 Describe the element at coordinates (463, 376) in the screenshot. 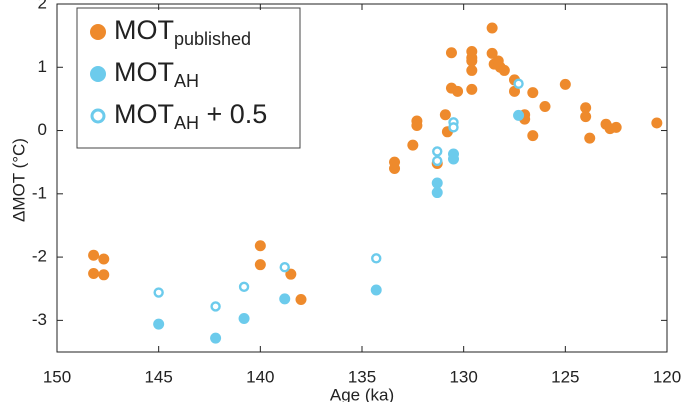

I see `x-tick-label: 130` at that location.